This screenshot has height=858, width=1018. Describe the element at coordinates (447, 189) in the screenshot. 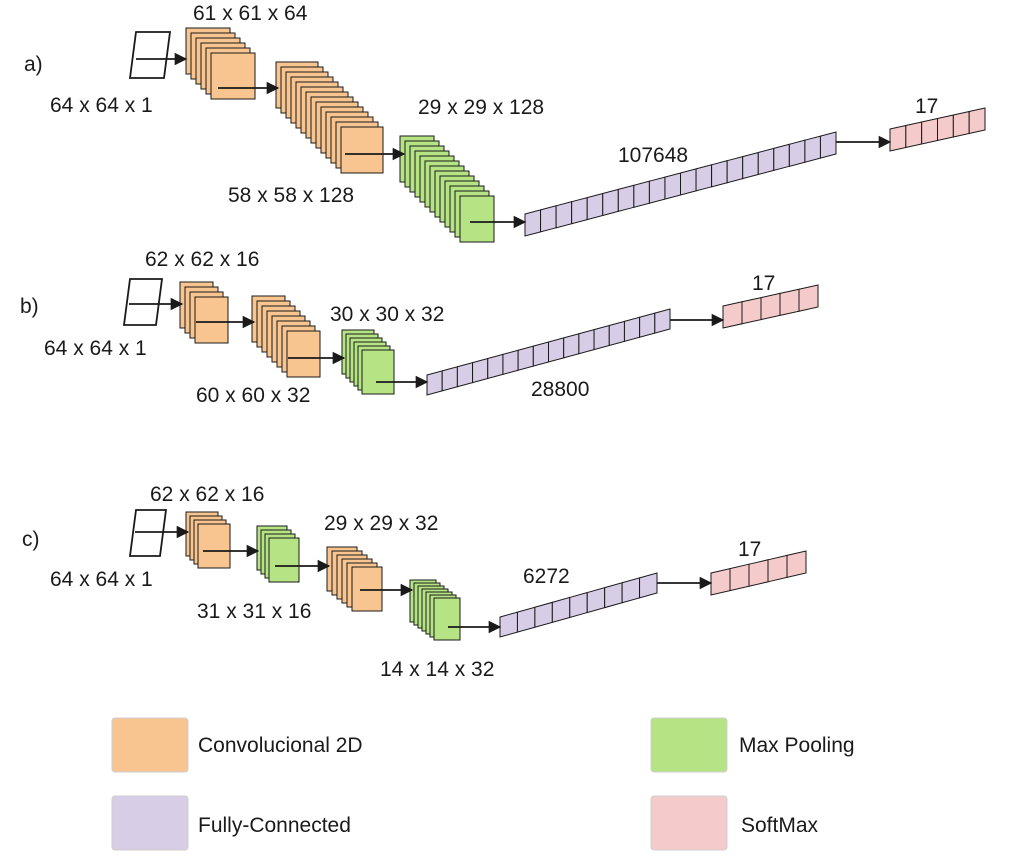

I see `panel-a-pool1-stack` at that location.